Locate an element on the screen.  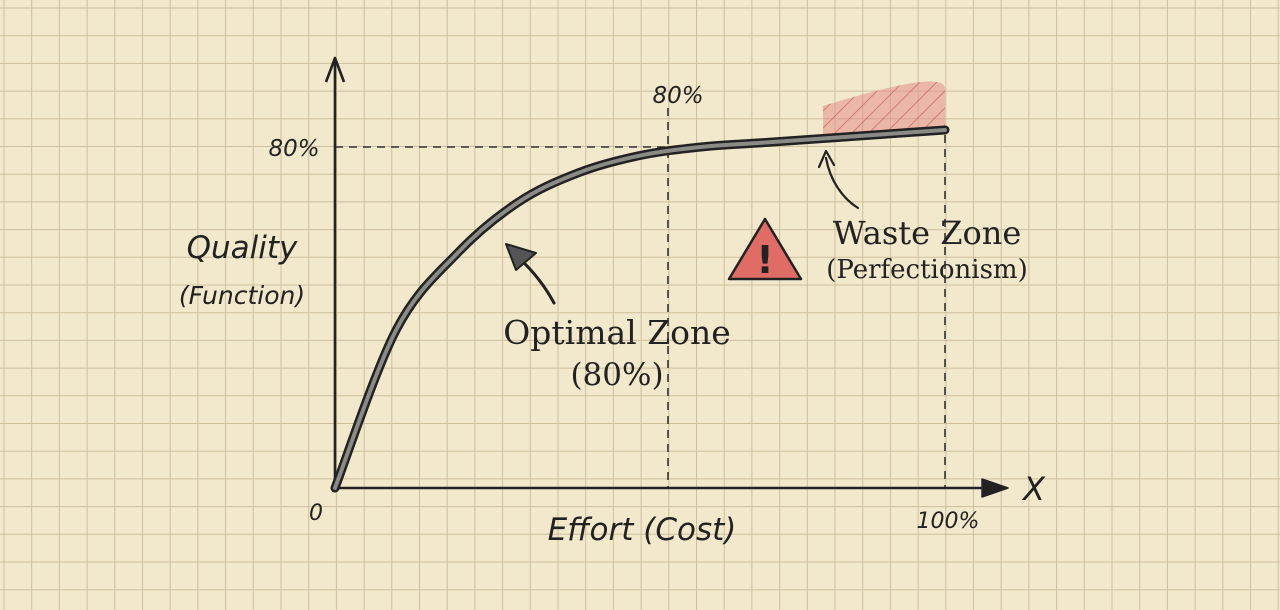
y-axis-title: Quality is located at coordinates (242, 248).